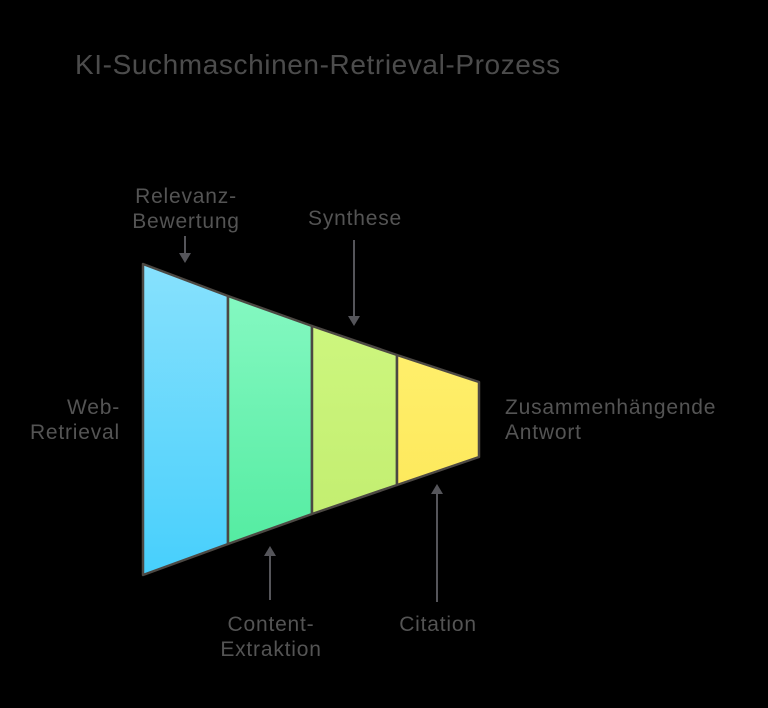 Image resolution: width=768 pixels, height=708 pixels. Describe the element at coordinates (438, 420) in the screenshot. I see `funnel-stage-citation` at that location.